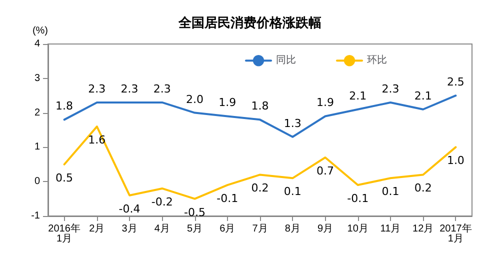  I want to click on y-tick-label: 2, so click(37, 112).